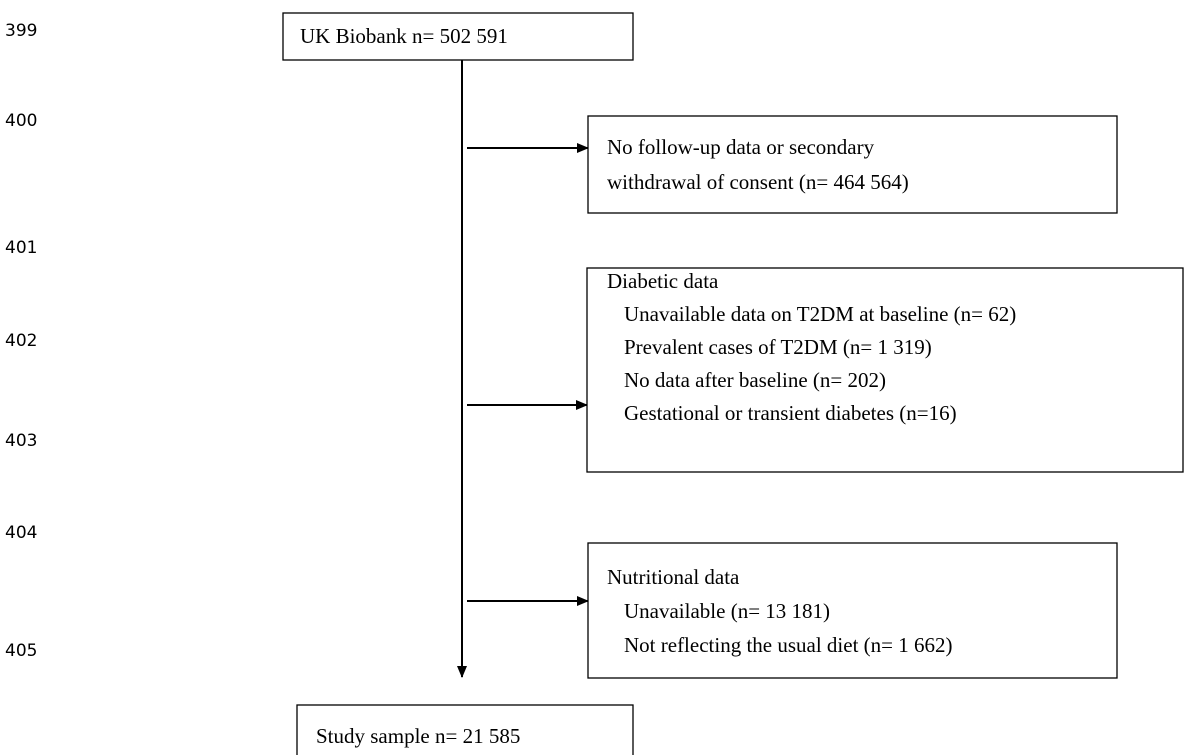  Describe the element at coordinates (788, 645) in the screenshot. I see `box-item: Not reflecting the usual diet (n= 1 662)` at that location.